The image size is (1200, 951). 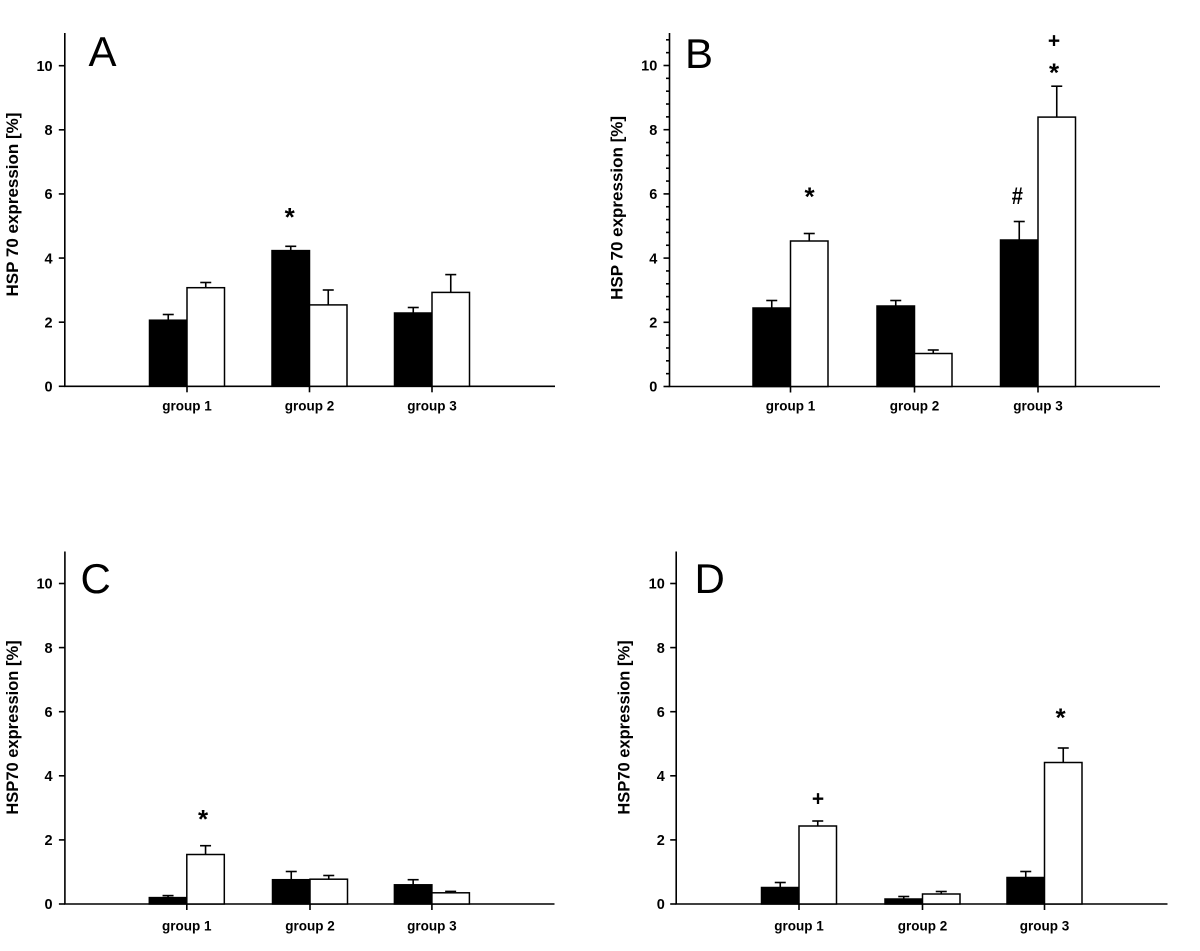 I want to click on svg-text: D, so click(x=710, y=578).